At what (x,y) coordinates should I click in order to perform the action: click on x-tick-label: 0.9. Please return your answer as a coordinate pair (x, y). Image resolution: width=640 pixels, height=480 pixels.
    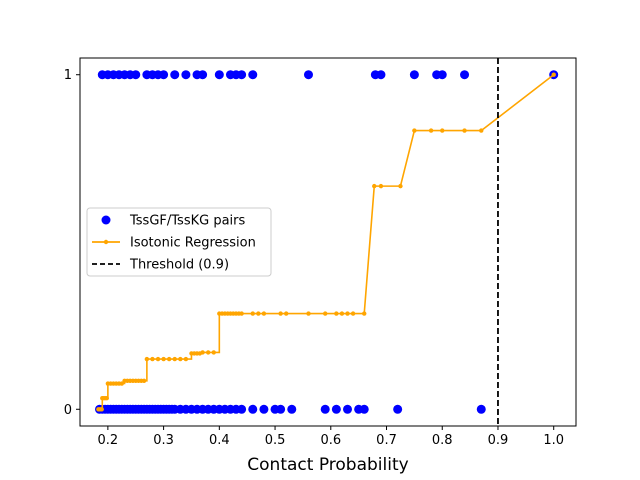
    Looking at the image, I should click on (498, 440).